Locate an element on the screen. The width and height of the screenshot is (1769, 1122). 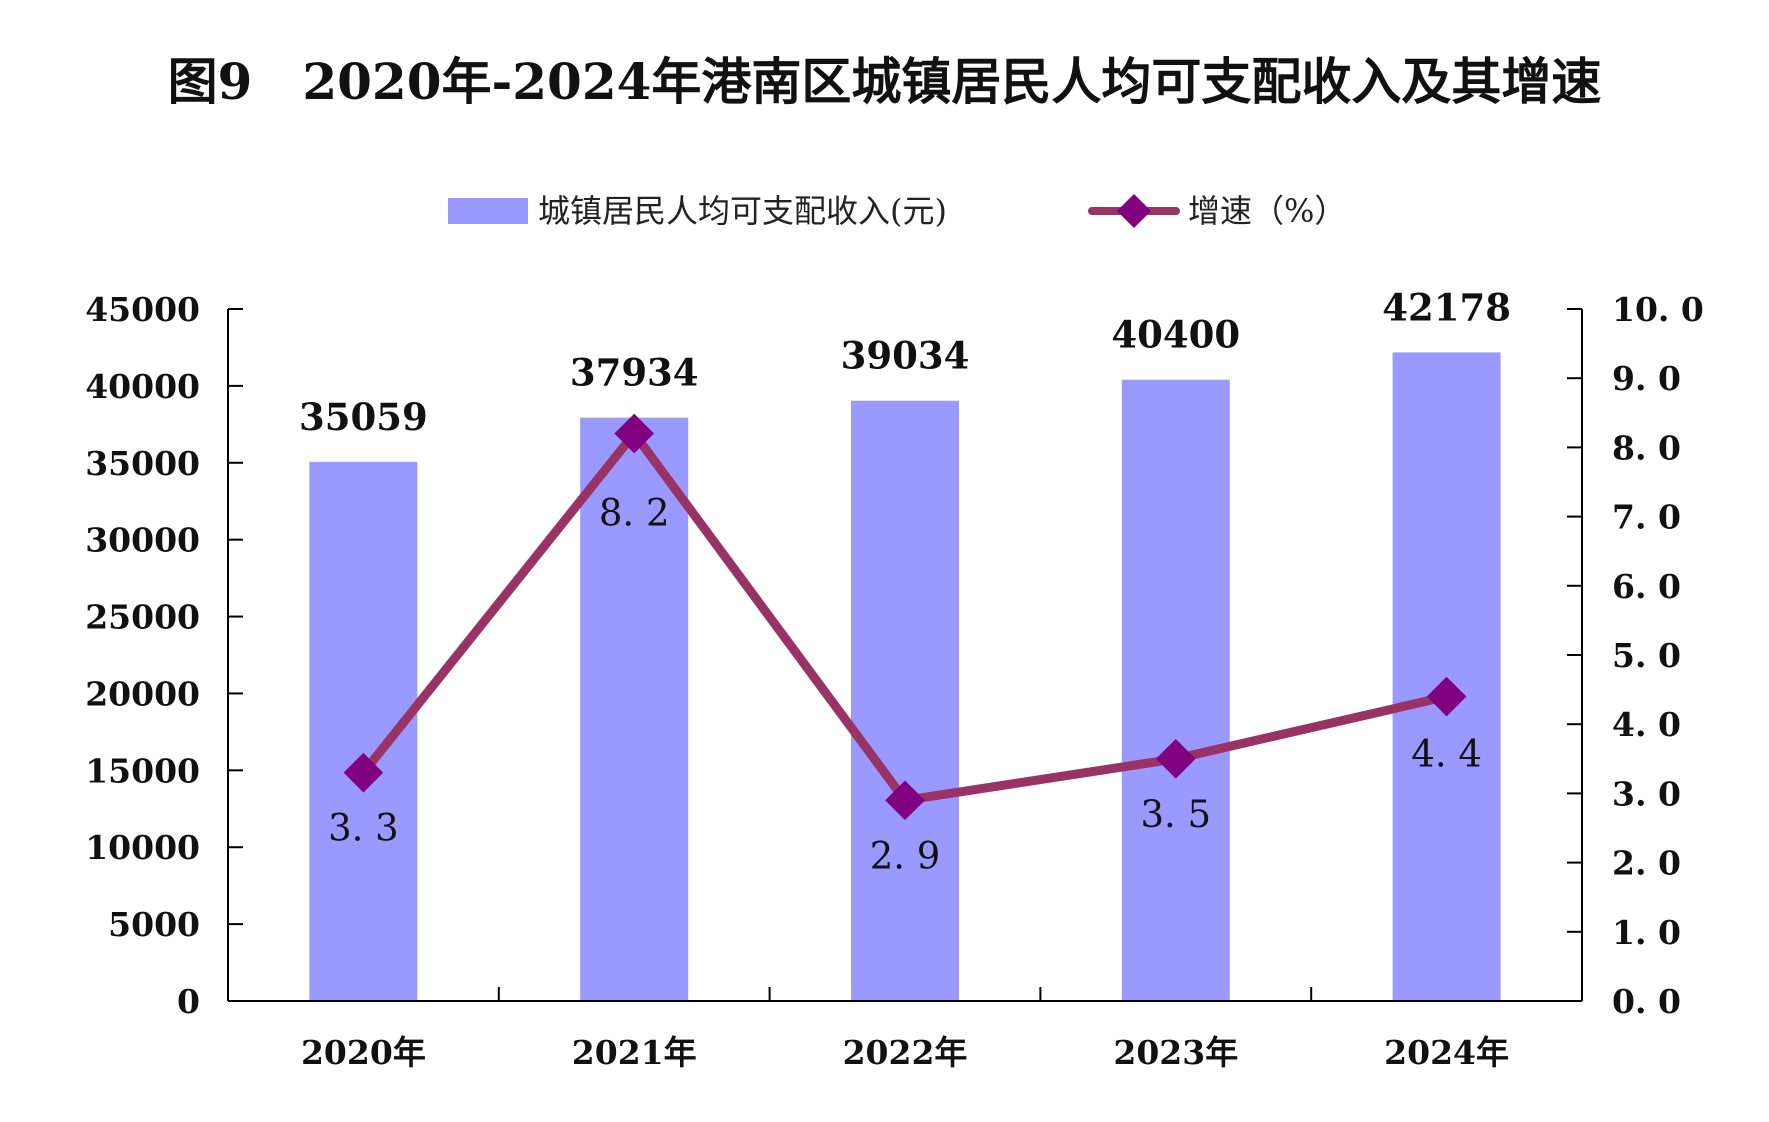
y-left-tick-label-9: 45000 is located at coordinates (142, 309).